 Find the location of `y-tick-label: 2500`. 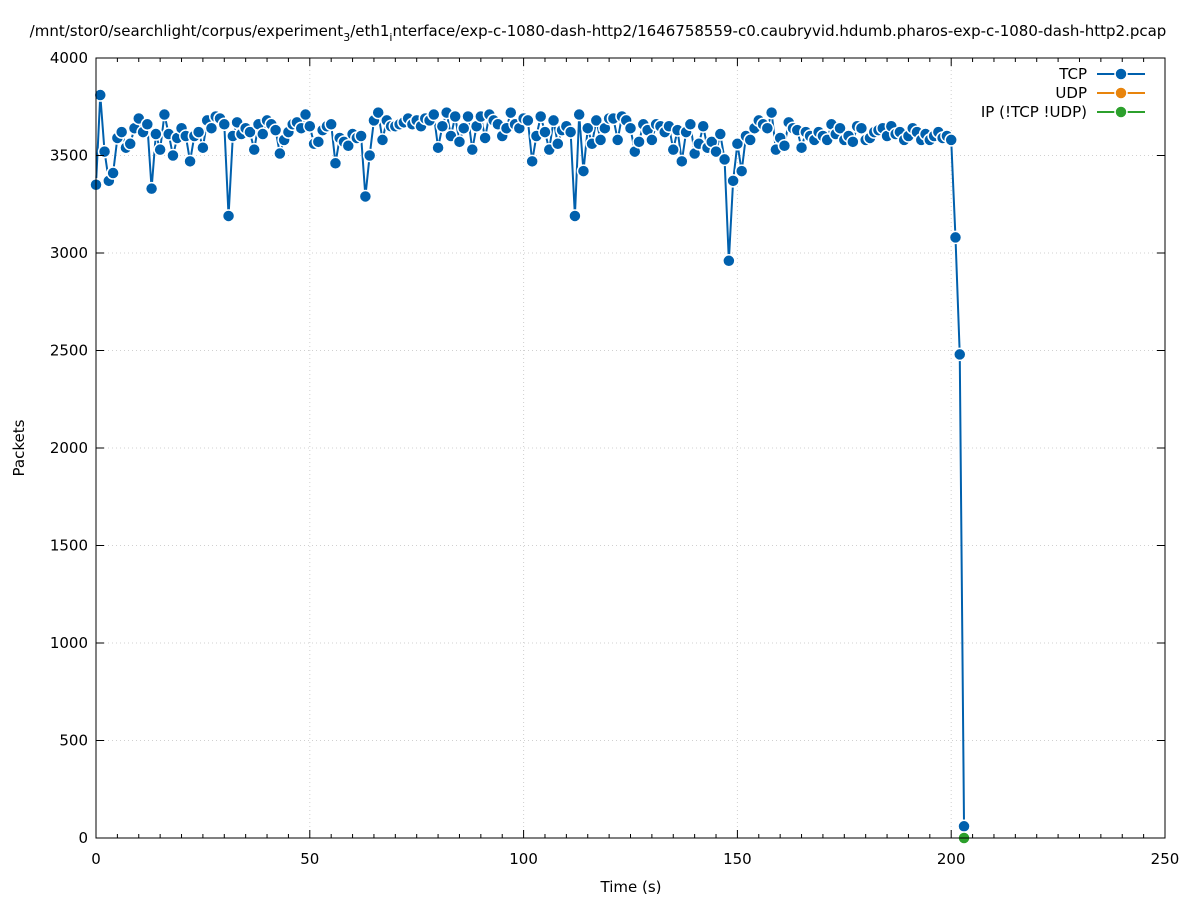

y-tick-label: 2500 is located at coordinates (69, 351).